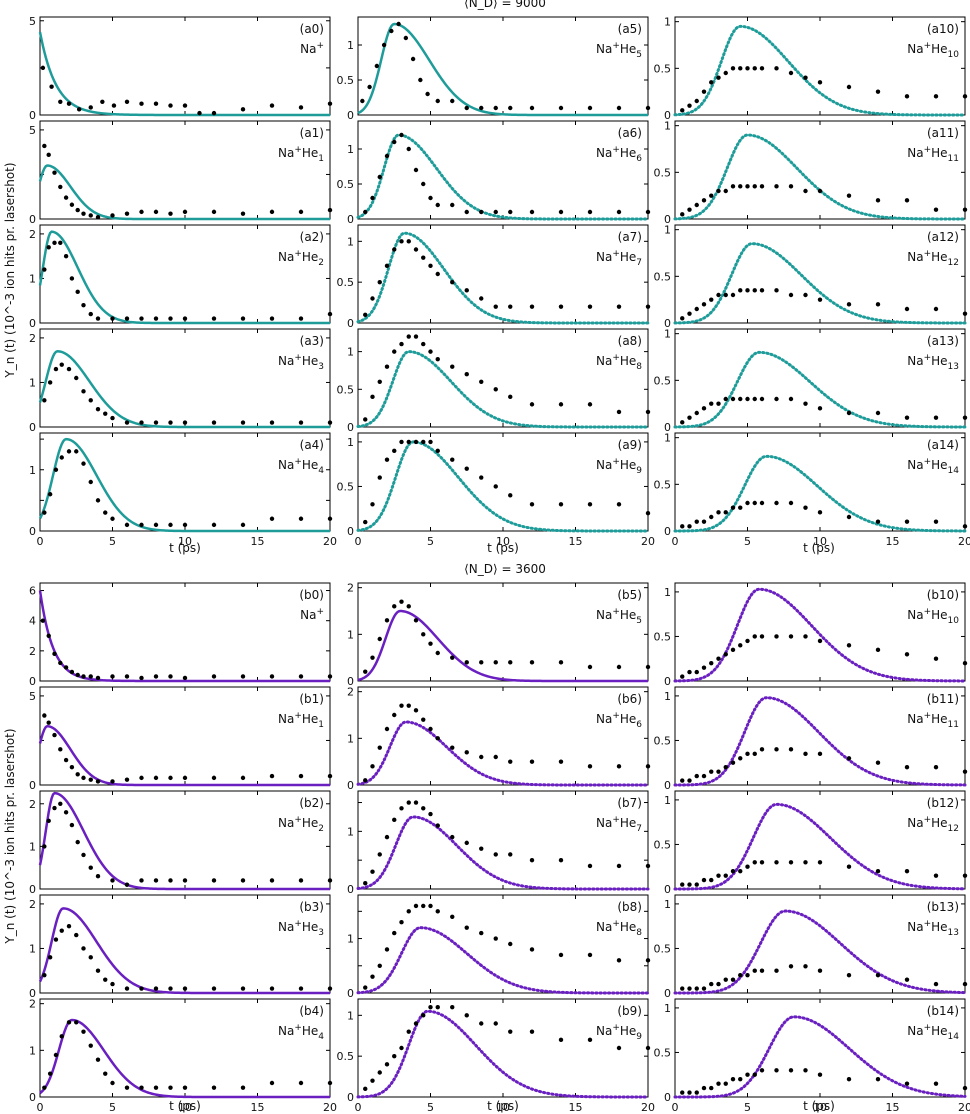 This screenshot has height=1114, width=970. Describe the element at coordinates (185, 274) in the screenshot. I see `panel-frame-a2` at that location.